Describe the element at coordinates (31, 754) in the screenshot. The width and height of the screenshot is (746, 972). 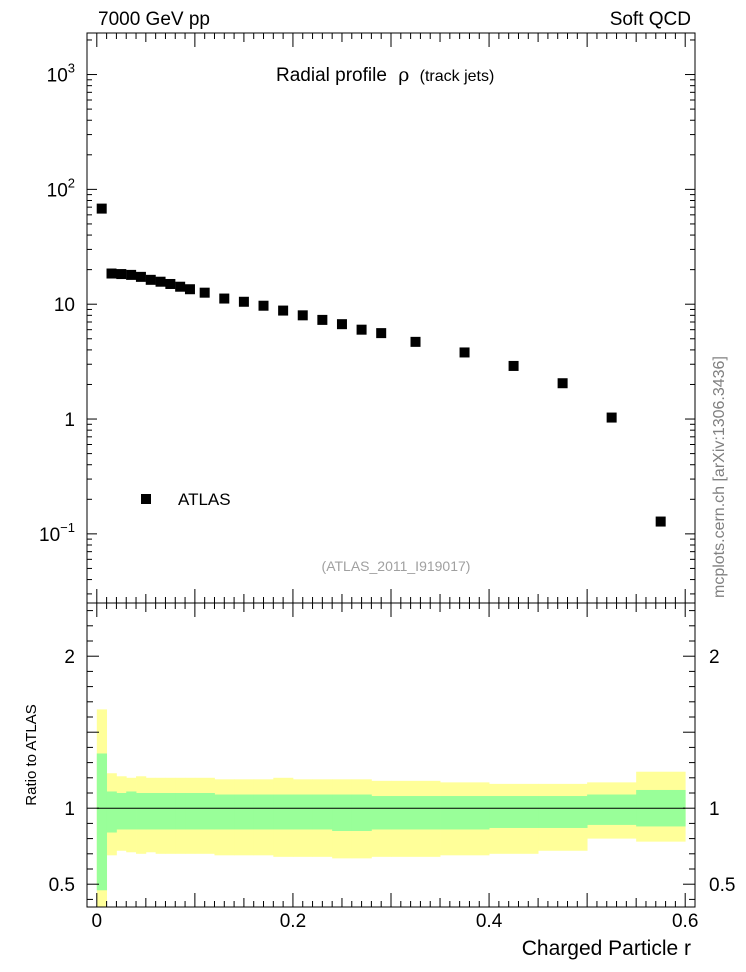
I see `ratio-y-axis-label: Ratio to ATLAS` at that location.